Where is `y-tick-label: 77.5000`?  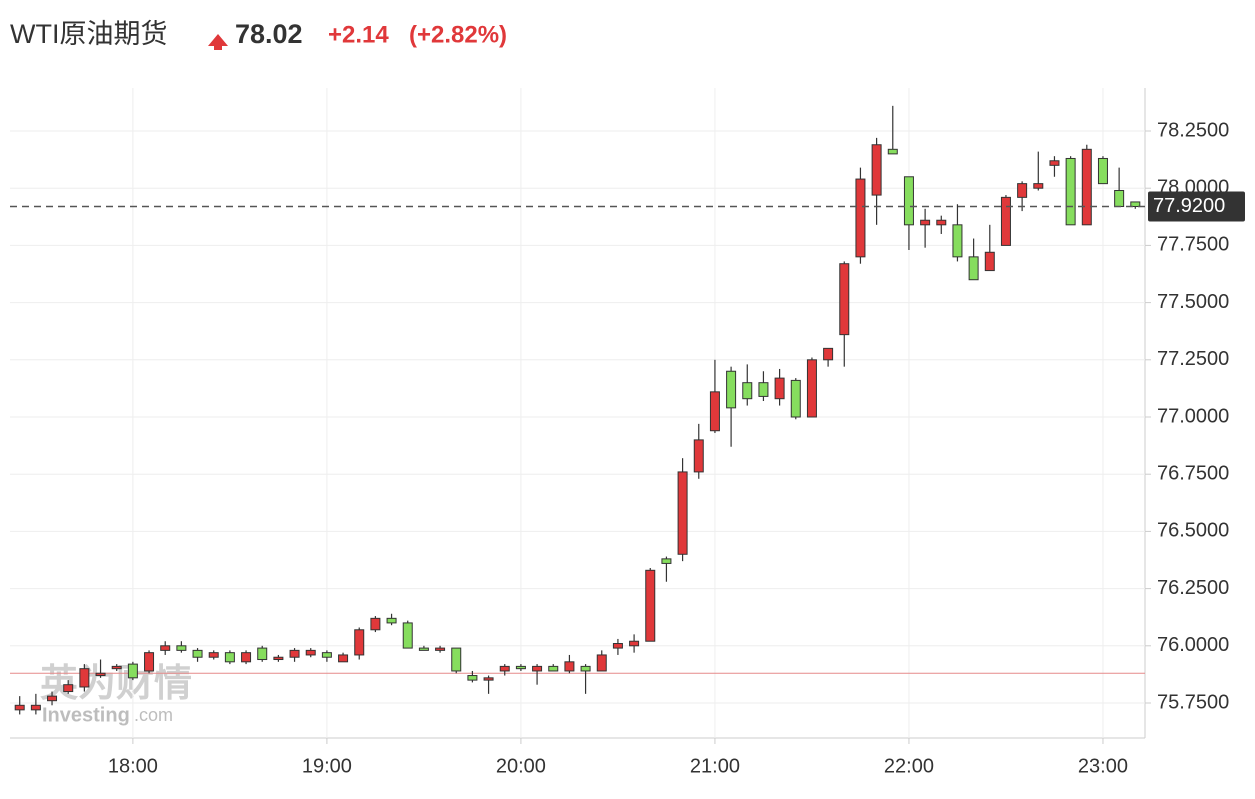
y-tick-label: 77.5000 is located at coordinates (1193, 302).